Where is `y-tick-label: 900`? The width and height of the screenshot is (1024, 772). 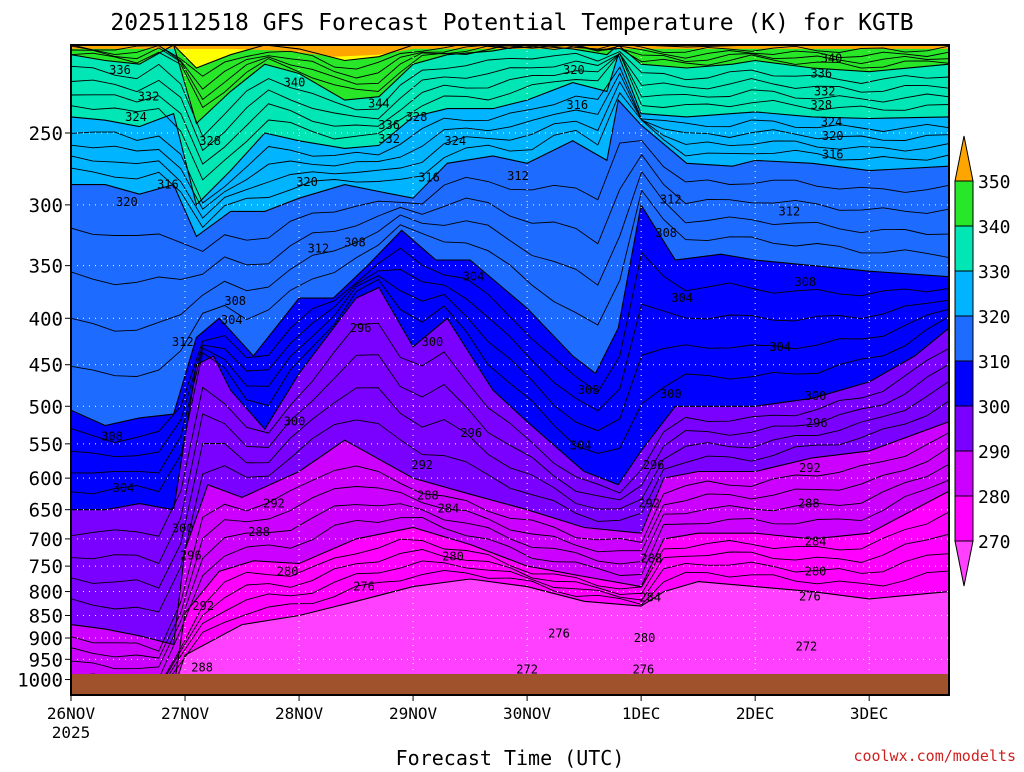
y-tick-label: 900 is located at coordinates (46, 639).